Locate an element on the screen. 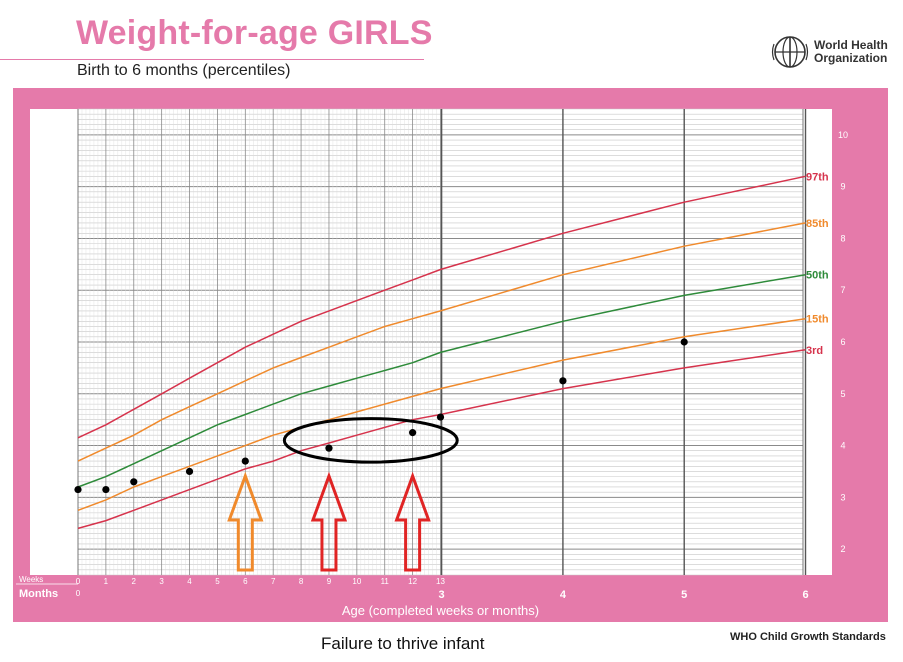  week-tick-label: 1 is located at coordinates (106, 581).